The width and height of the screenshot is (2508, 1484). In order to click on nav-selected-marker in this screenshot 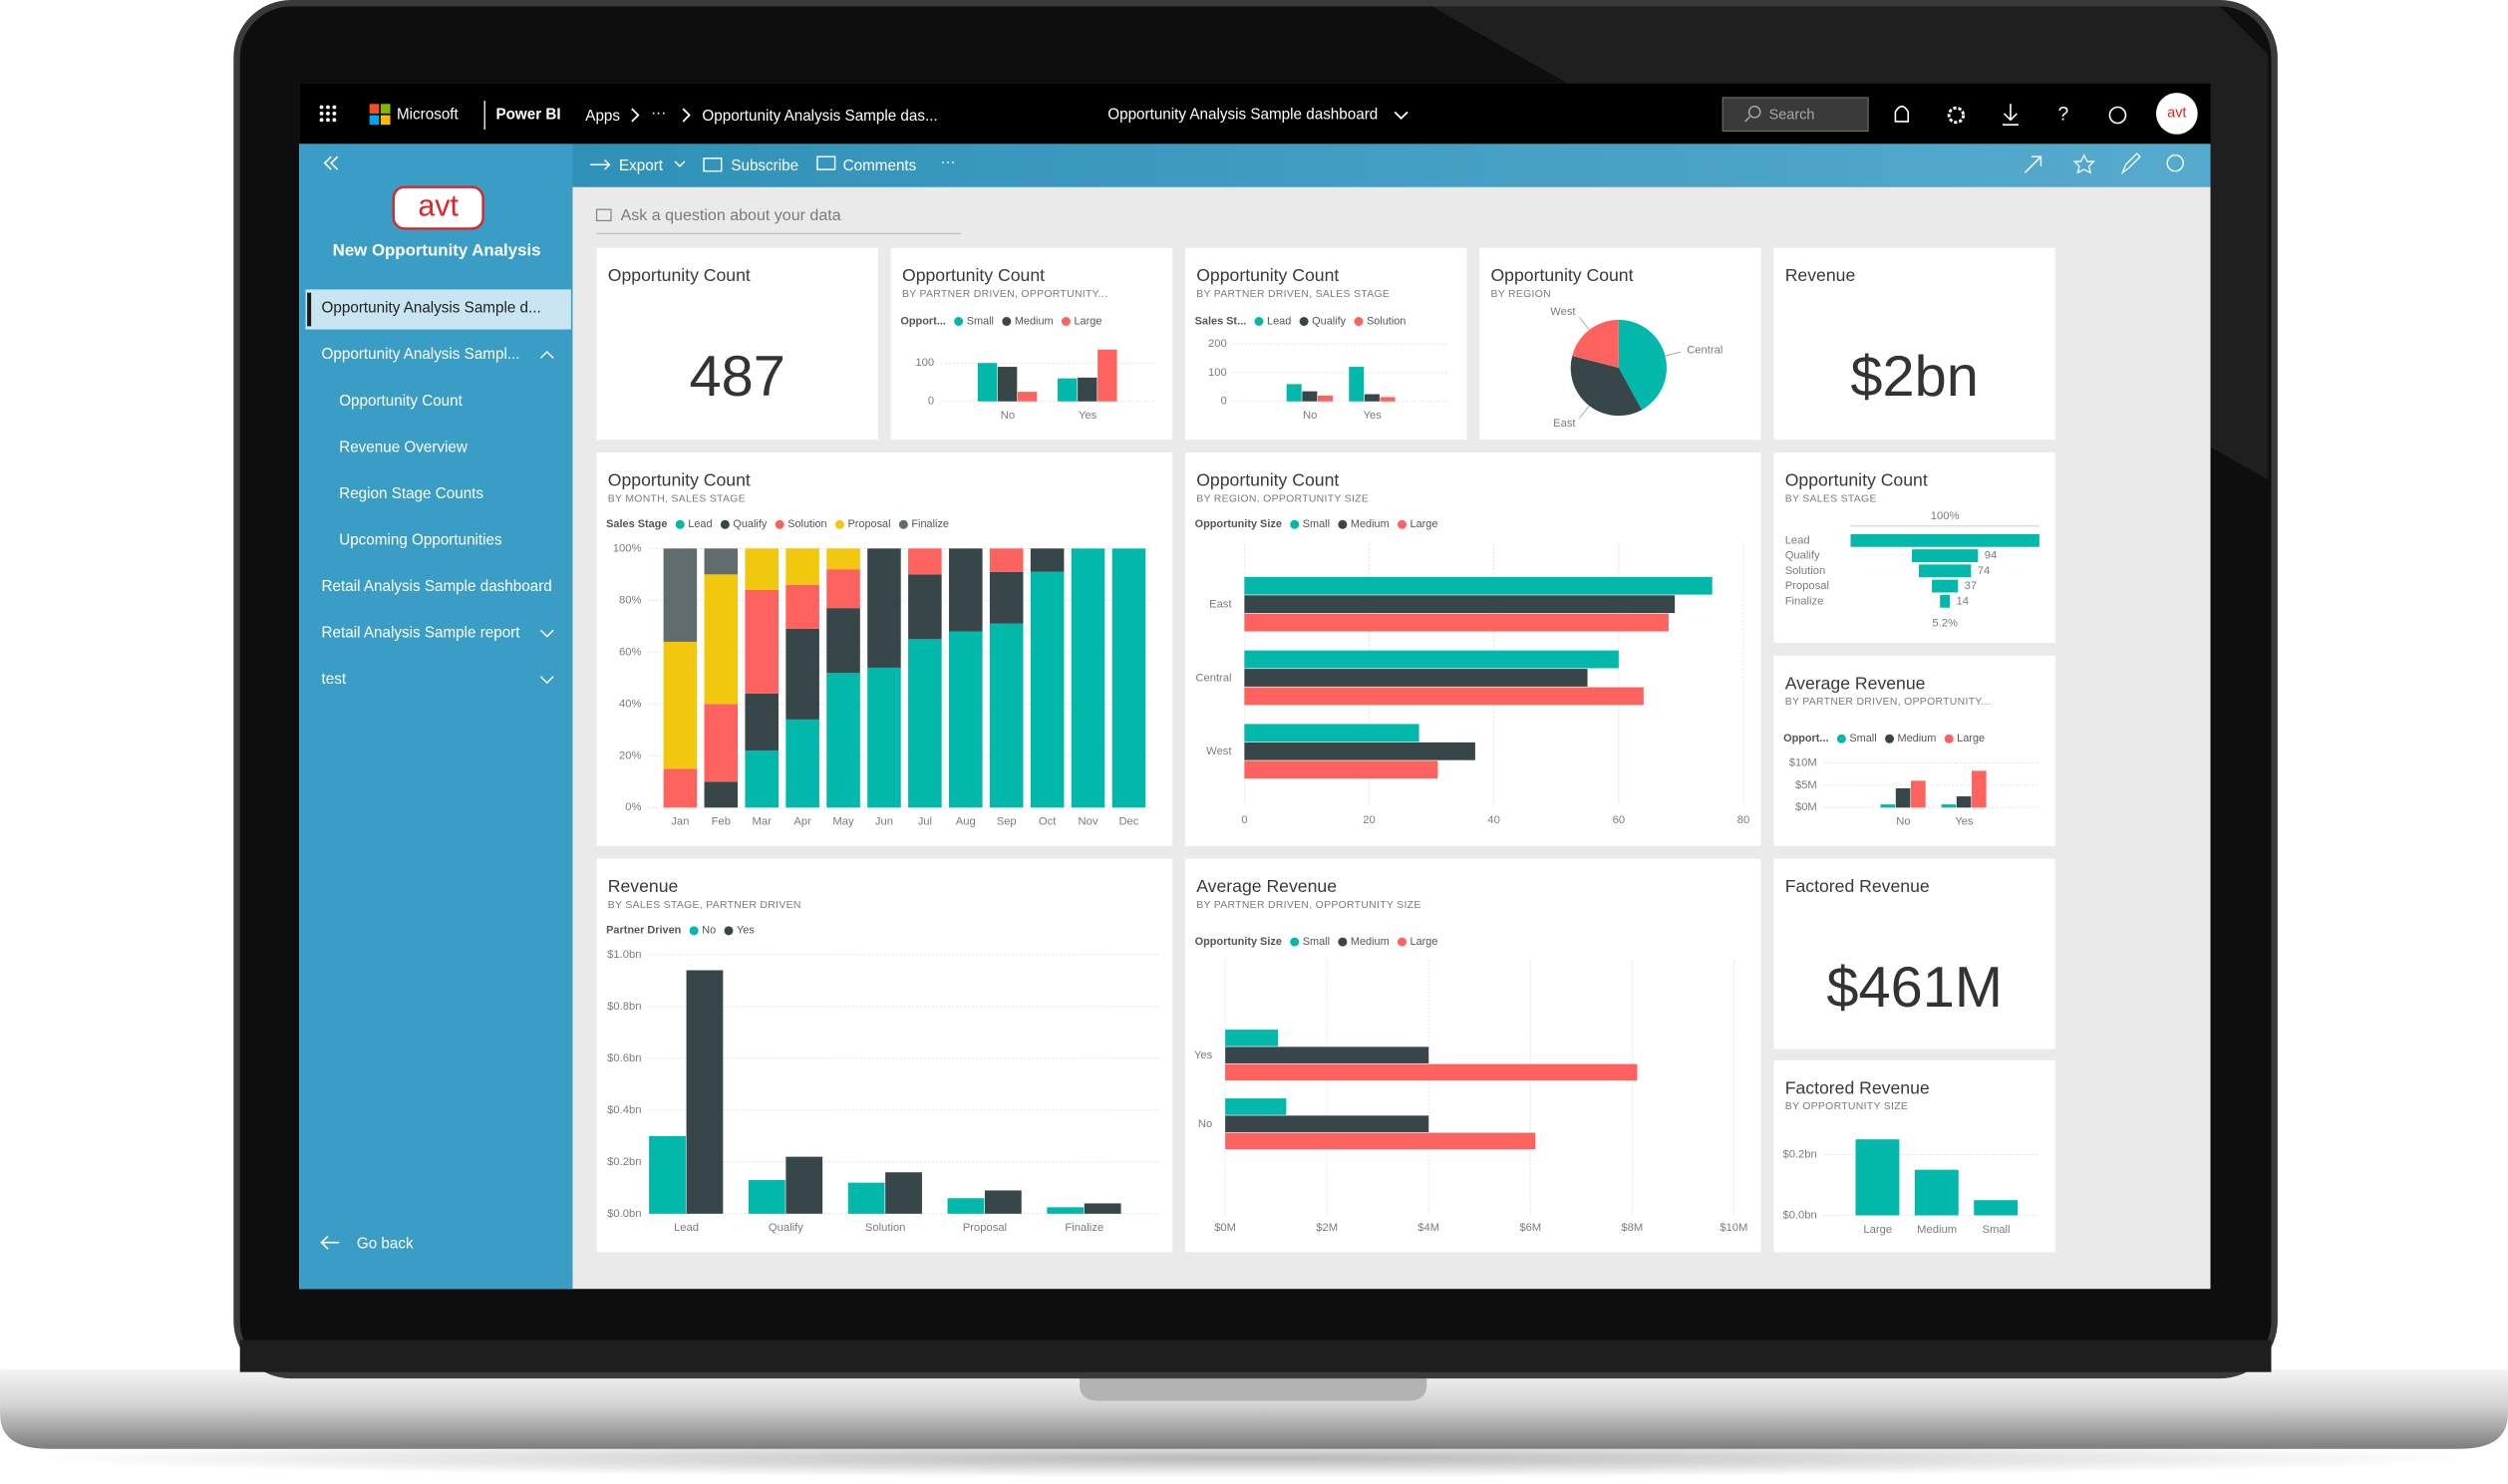, I will do `click(309, 309)`.